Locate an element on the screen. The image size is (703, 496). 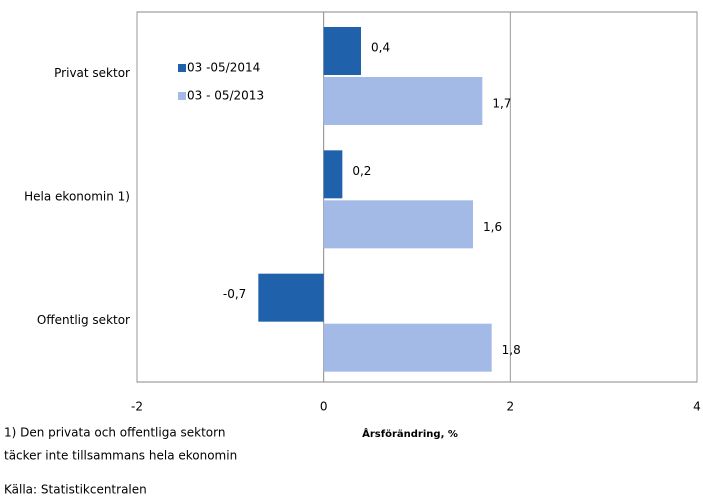
x-tick-label: 2 is located at coordinates (511, 407).